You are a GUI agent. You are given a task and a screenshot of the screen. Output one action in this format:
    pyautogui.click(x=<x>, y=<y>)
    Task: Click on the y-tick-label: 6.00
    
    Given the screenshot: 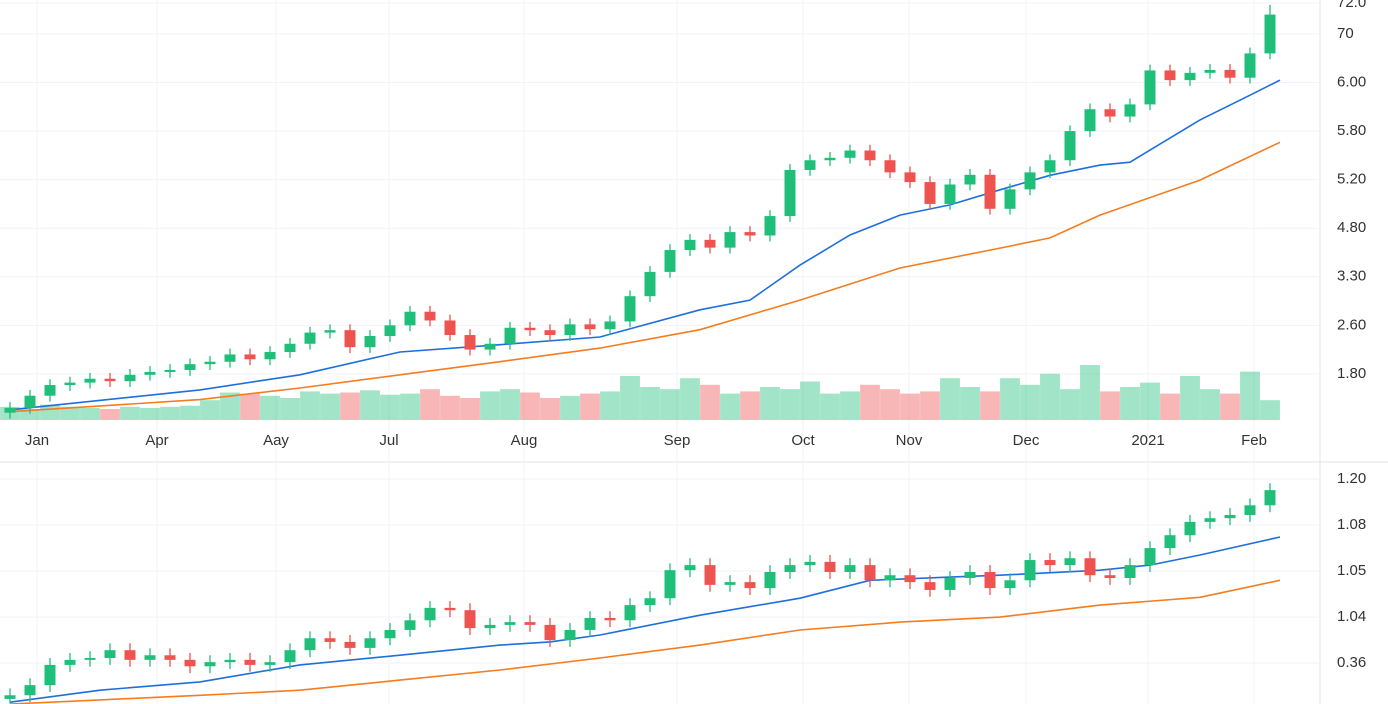 What is the action you would take?
    pyautogui.click(x=1351, y=82)
    